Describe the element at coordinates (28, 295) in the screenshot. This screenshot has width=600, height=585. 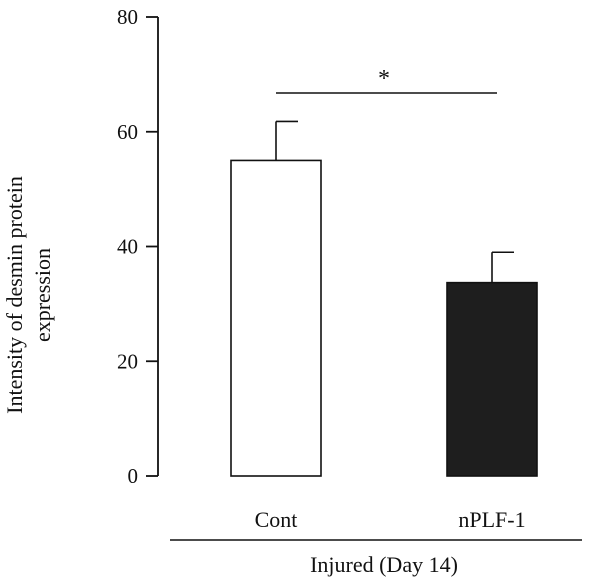
I see `y-axis-title: Intensity of desmin protein expression` at that location.